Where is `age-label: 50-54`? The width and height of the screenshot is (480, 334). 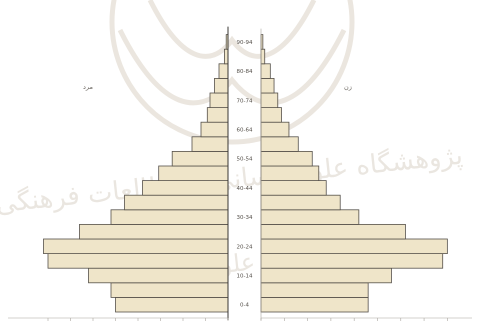
age-label: 50-54 is located at coordinates (245, 160).